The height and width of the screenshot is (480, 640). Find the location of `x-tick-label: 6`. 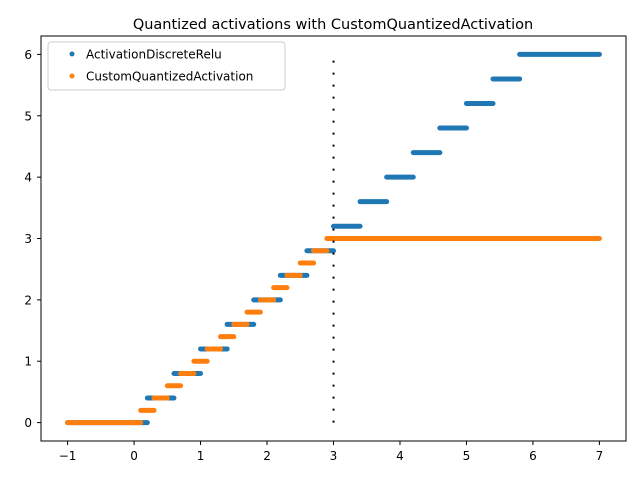

x-tick-label: 6 is located at coordinates (533, 456).